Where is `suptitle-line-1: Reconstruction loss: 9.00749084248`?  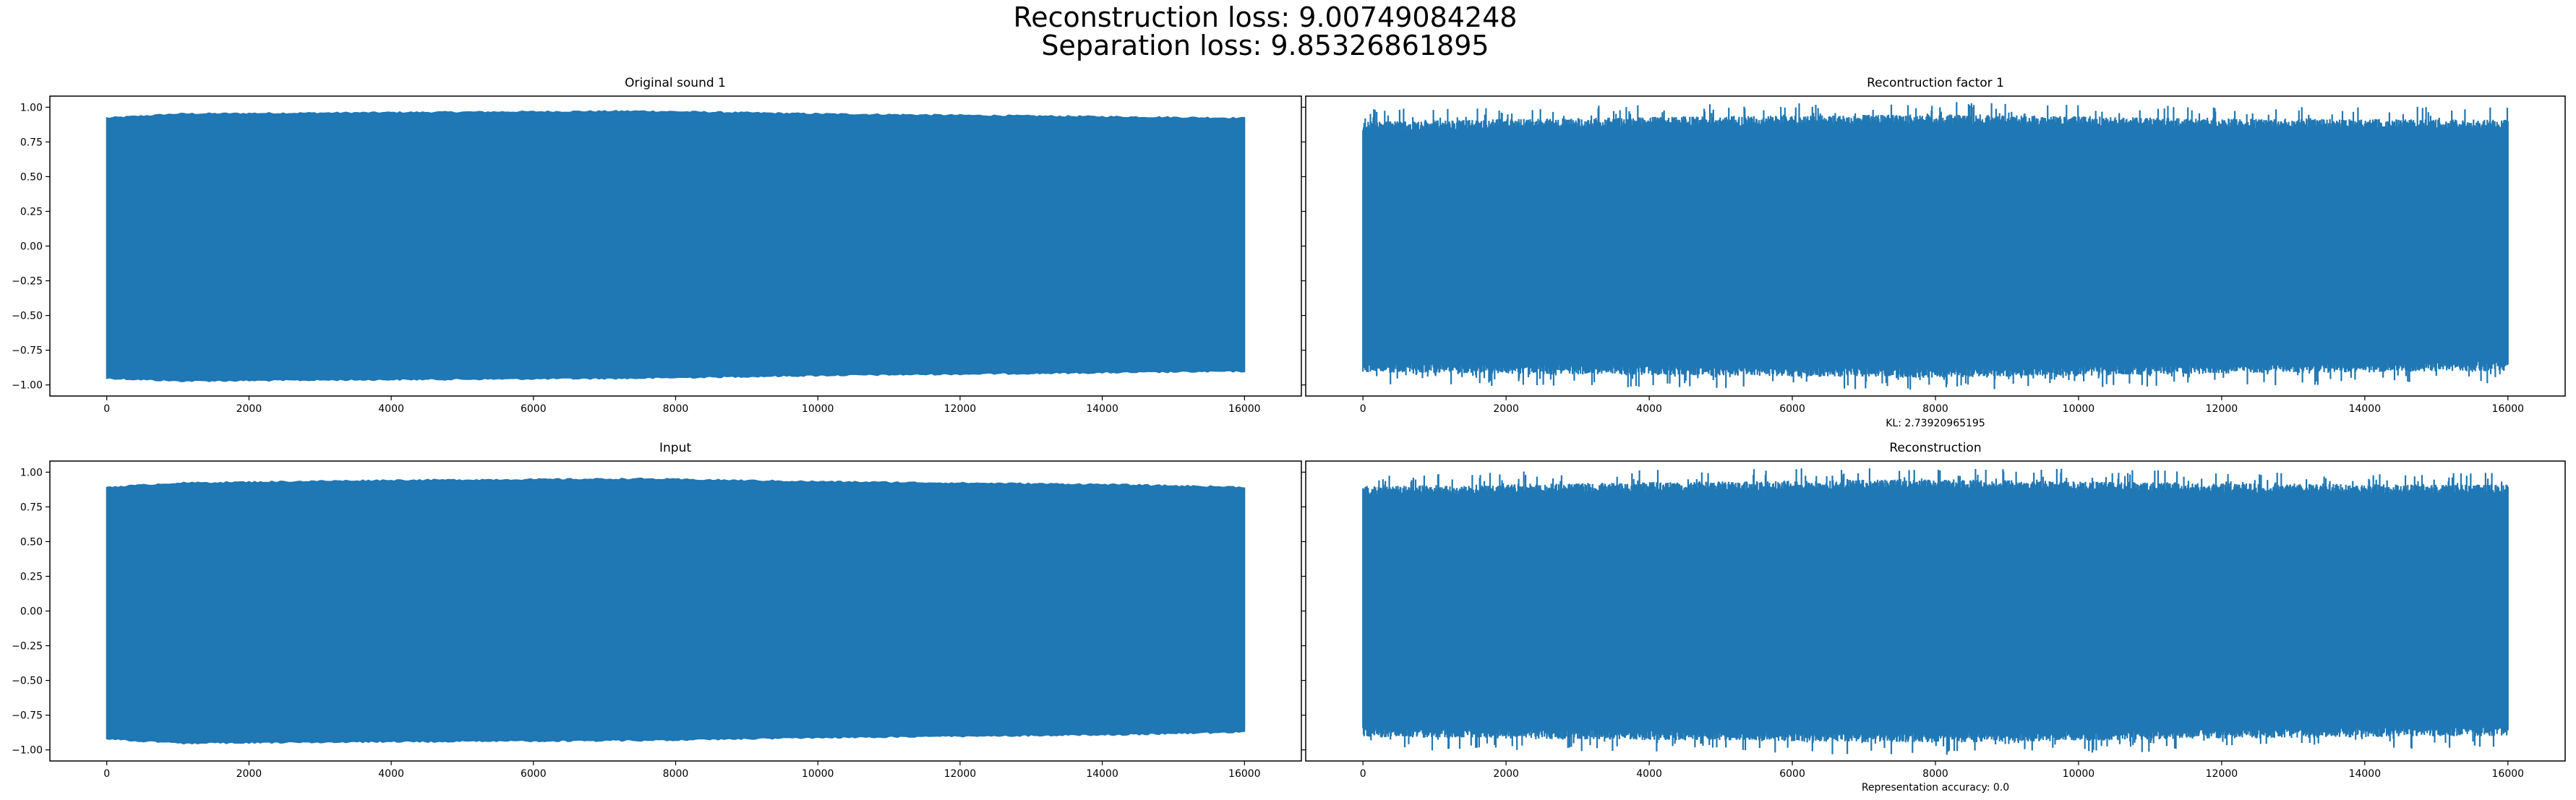 suptitle-line-1: Reconstruction loss: 9.00749084248 is located at coordinates (1266, 17).